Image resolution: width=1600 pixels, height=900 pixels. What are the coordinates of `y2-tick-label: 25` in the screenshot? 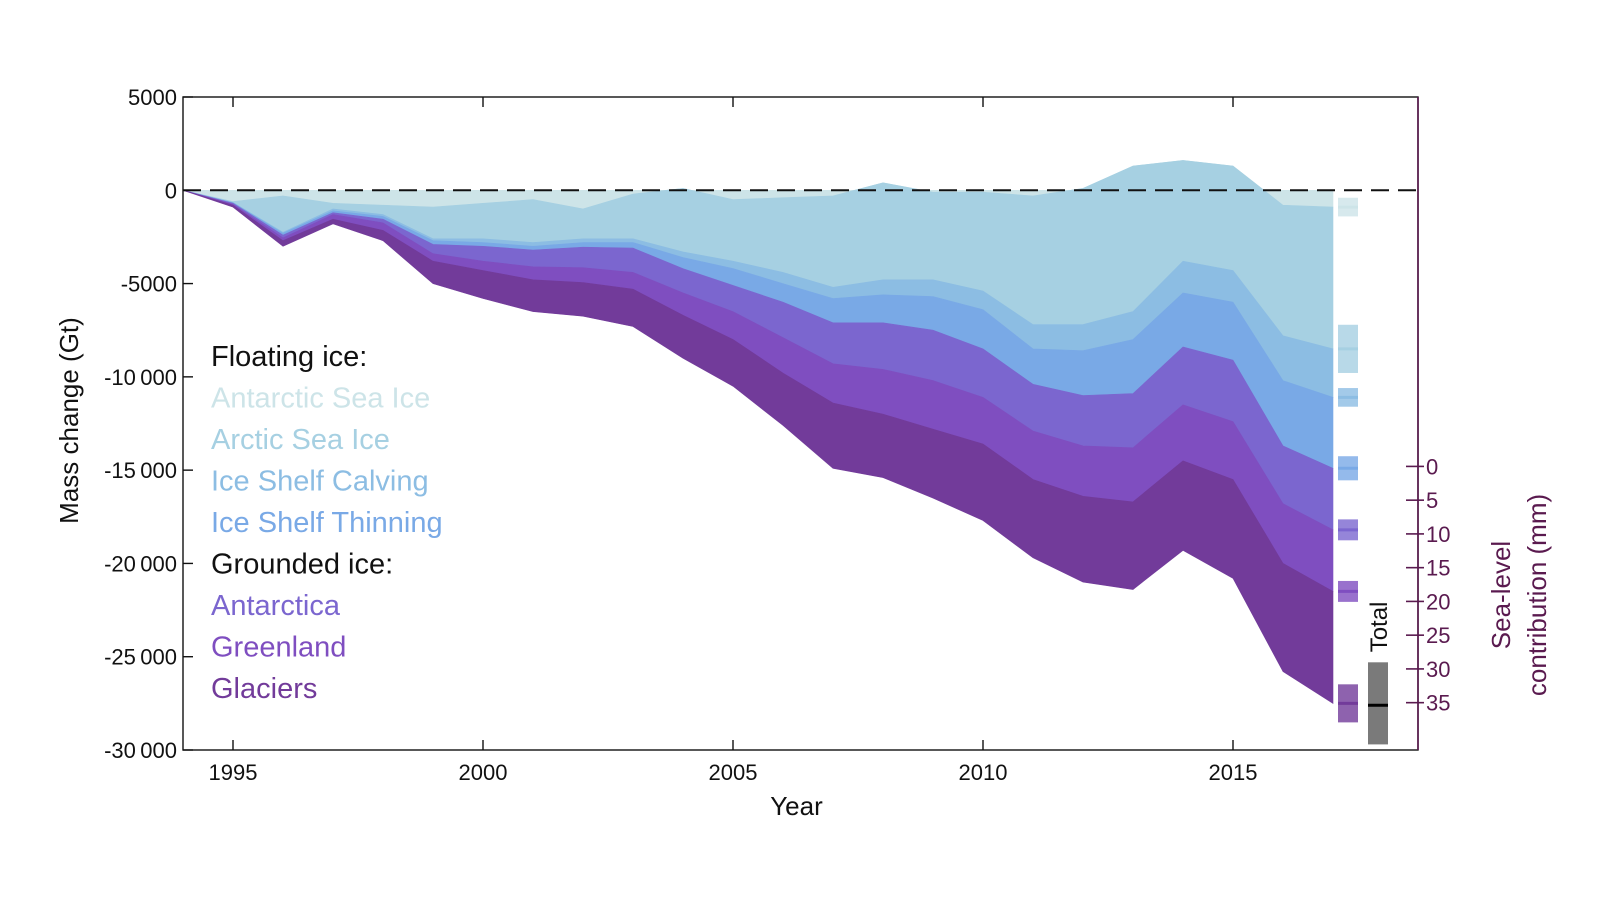 It's located at (1438, 635).